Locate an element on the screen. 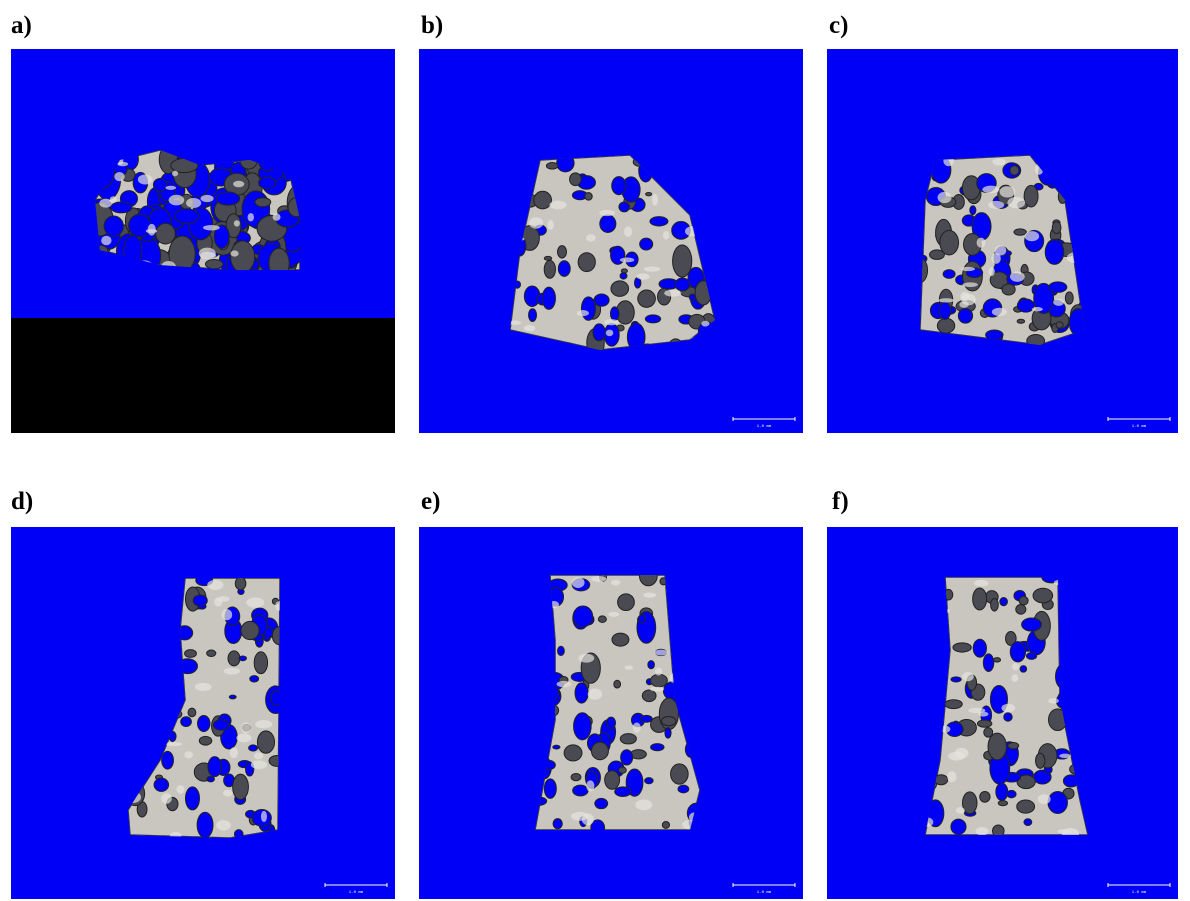  panel: c) 1.0 mm is located at coordinates (1002, 222).